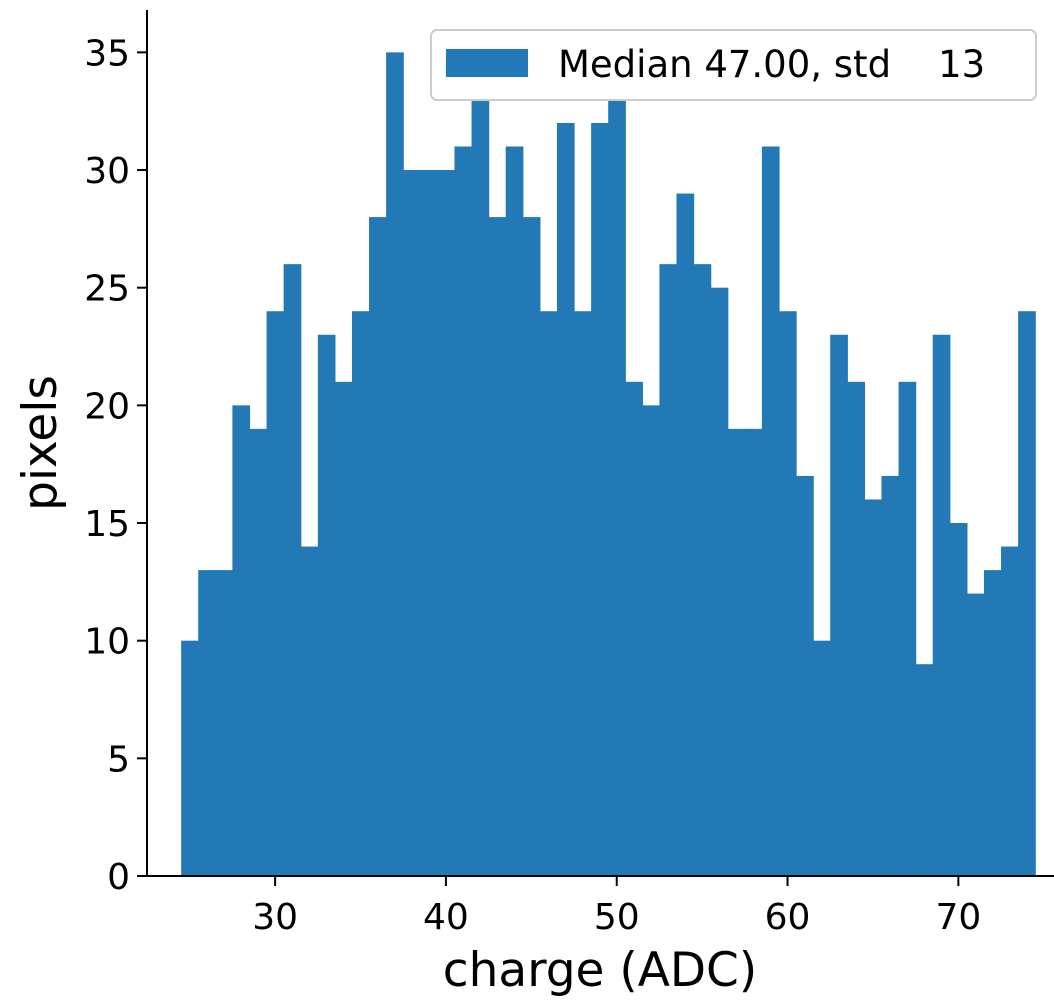 This screenshot has height=1001, width=1054. Describe the element at coordinates (118, 759) in the screenshot. I see `y-tick-label: 5` at that location.